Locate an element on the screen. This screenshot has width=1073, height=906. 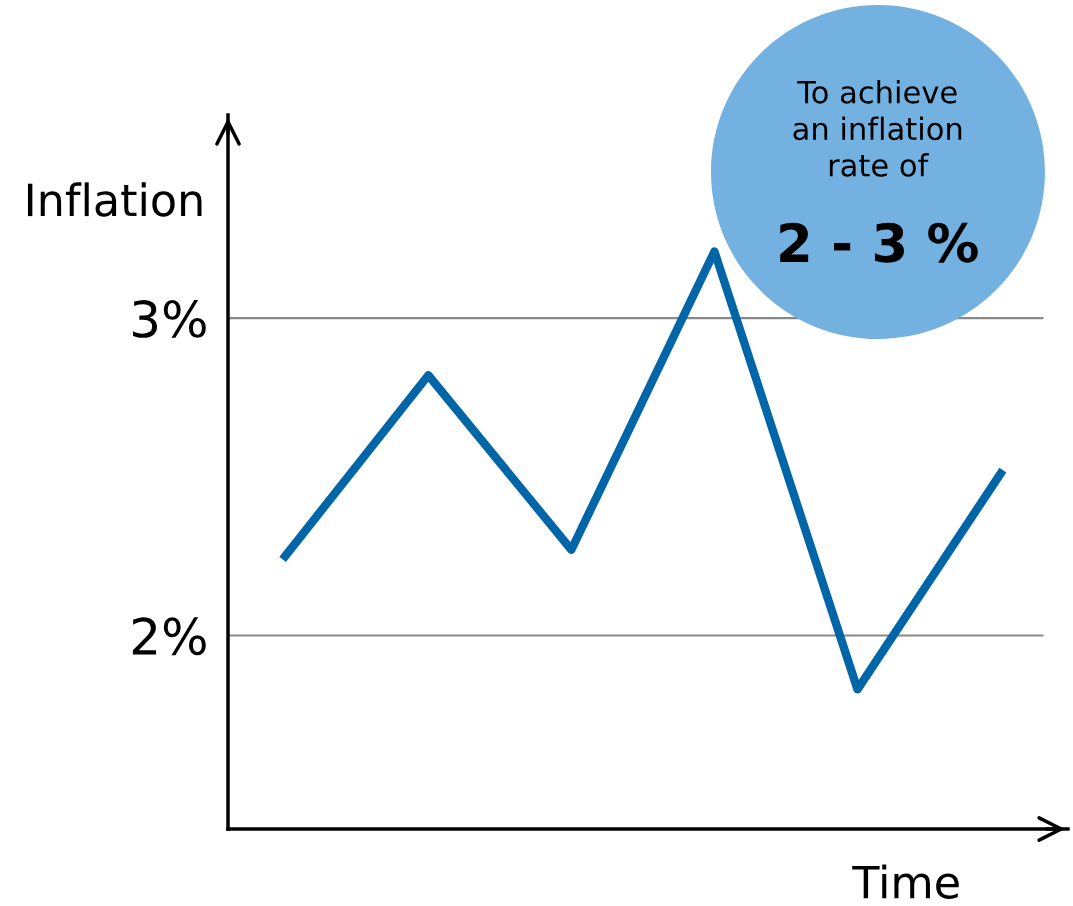
y-tick-label: 2% is located at coordinates (169, 636).